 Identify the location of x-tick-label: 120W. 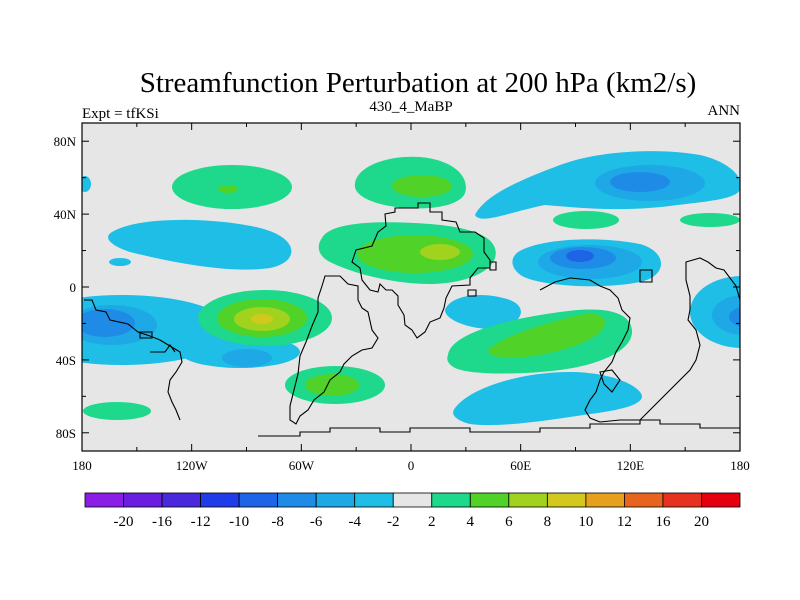
(192, 465).